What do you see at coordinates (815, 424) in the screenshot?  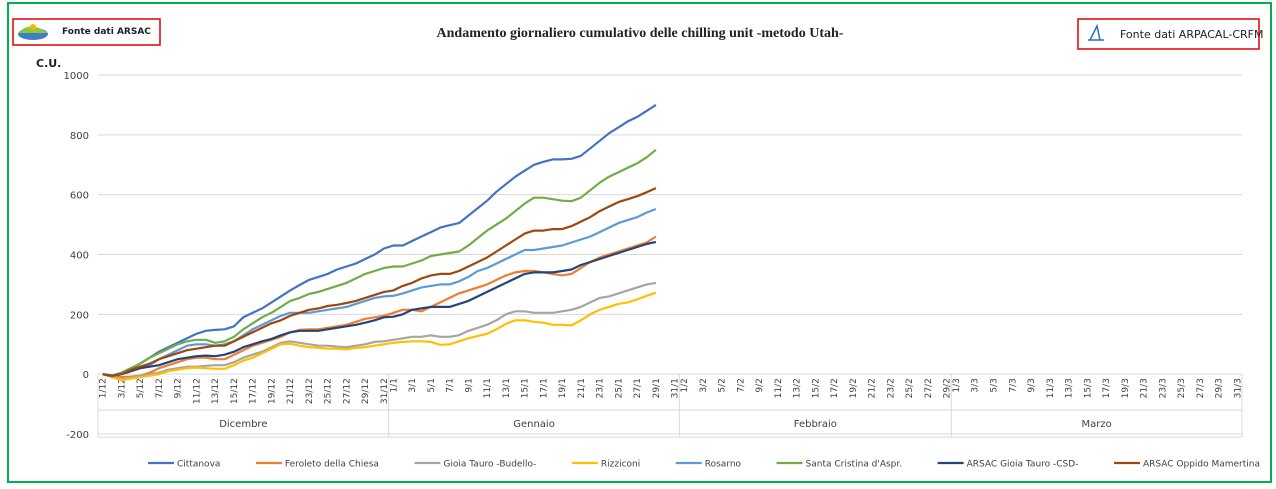 I see `month-label: Febbraio` at bounding box center [815, 424].